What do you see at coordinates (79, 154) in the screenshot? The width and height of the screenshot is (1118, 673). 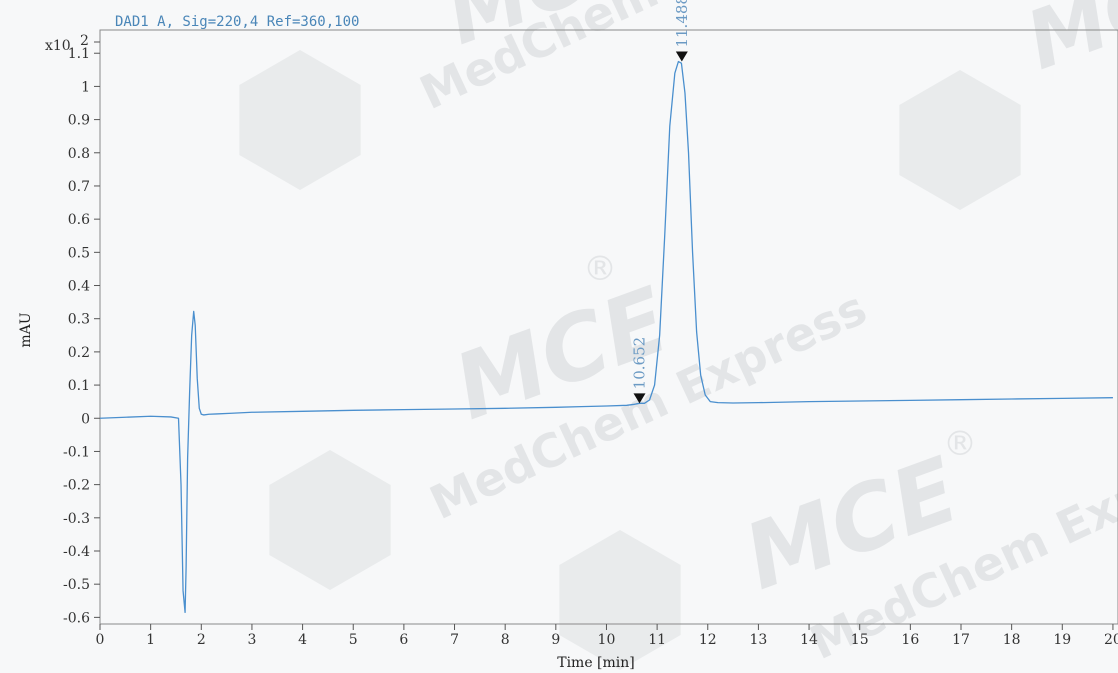 I see `y-tick-label: 0.8` at bounding box center [79, 154].